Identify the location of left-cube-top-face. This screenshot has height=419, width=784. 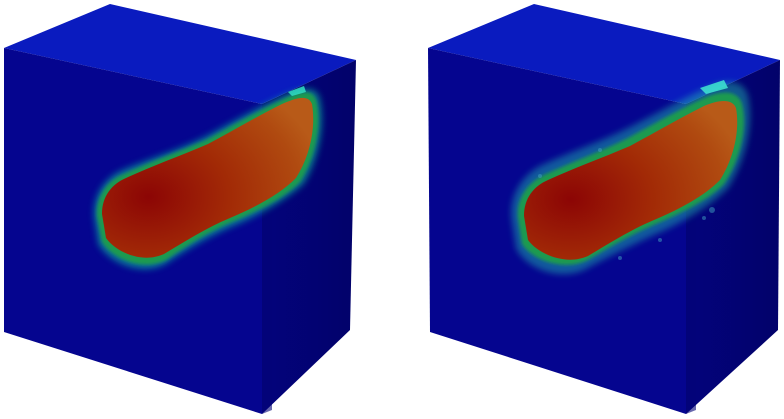
(180, 54).